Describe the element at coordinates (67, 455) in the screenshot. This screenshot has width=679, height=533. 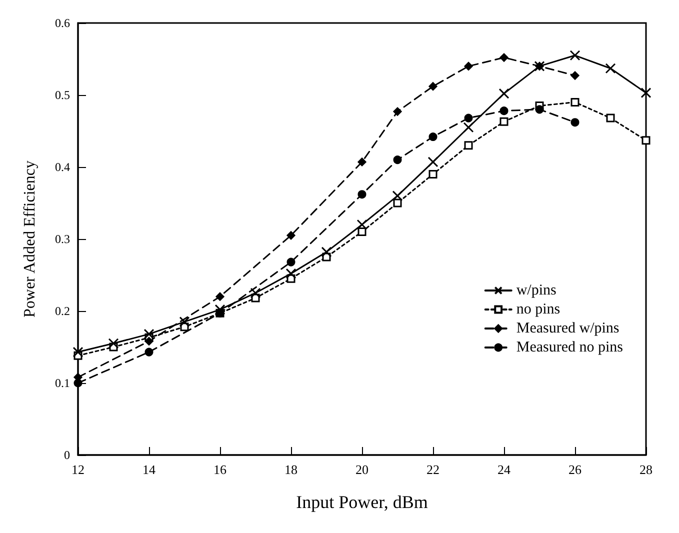
I see `y-tick-label: 0` at that location.